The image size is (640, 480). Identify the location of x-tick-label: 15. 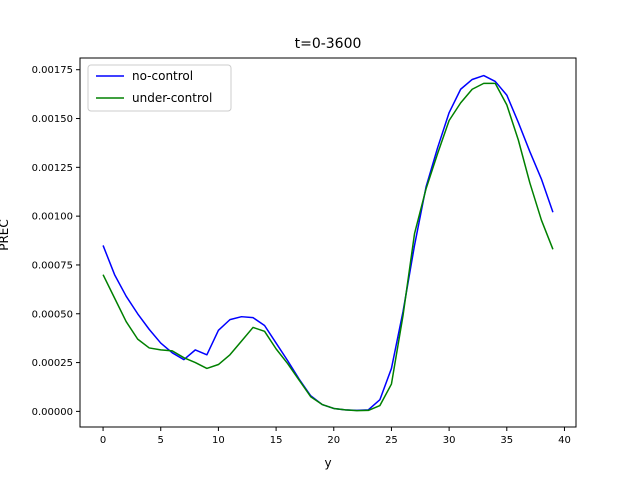
(276, 440).